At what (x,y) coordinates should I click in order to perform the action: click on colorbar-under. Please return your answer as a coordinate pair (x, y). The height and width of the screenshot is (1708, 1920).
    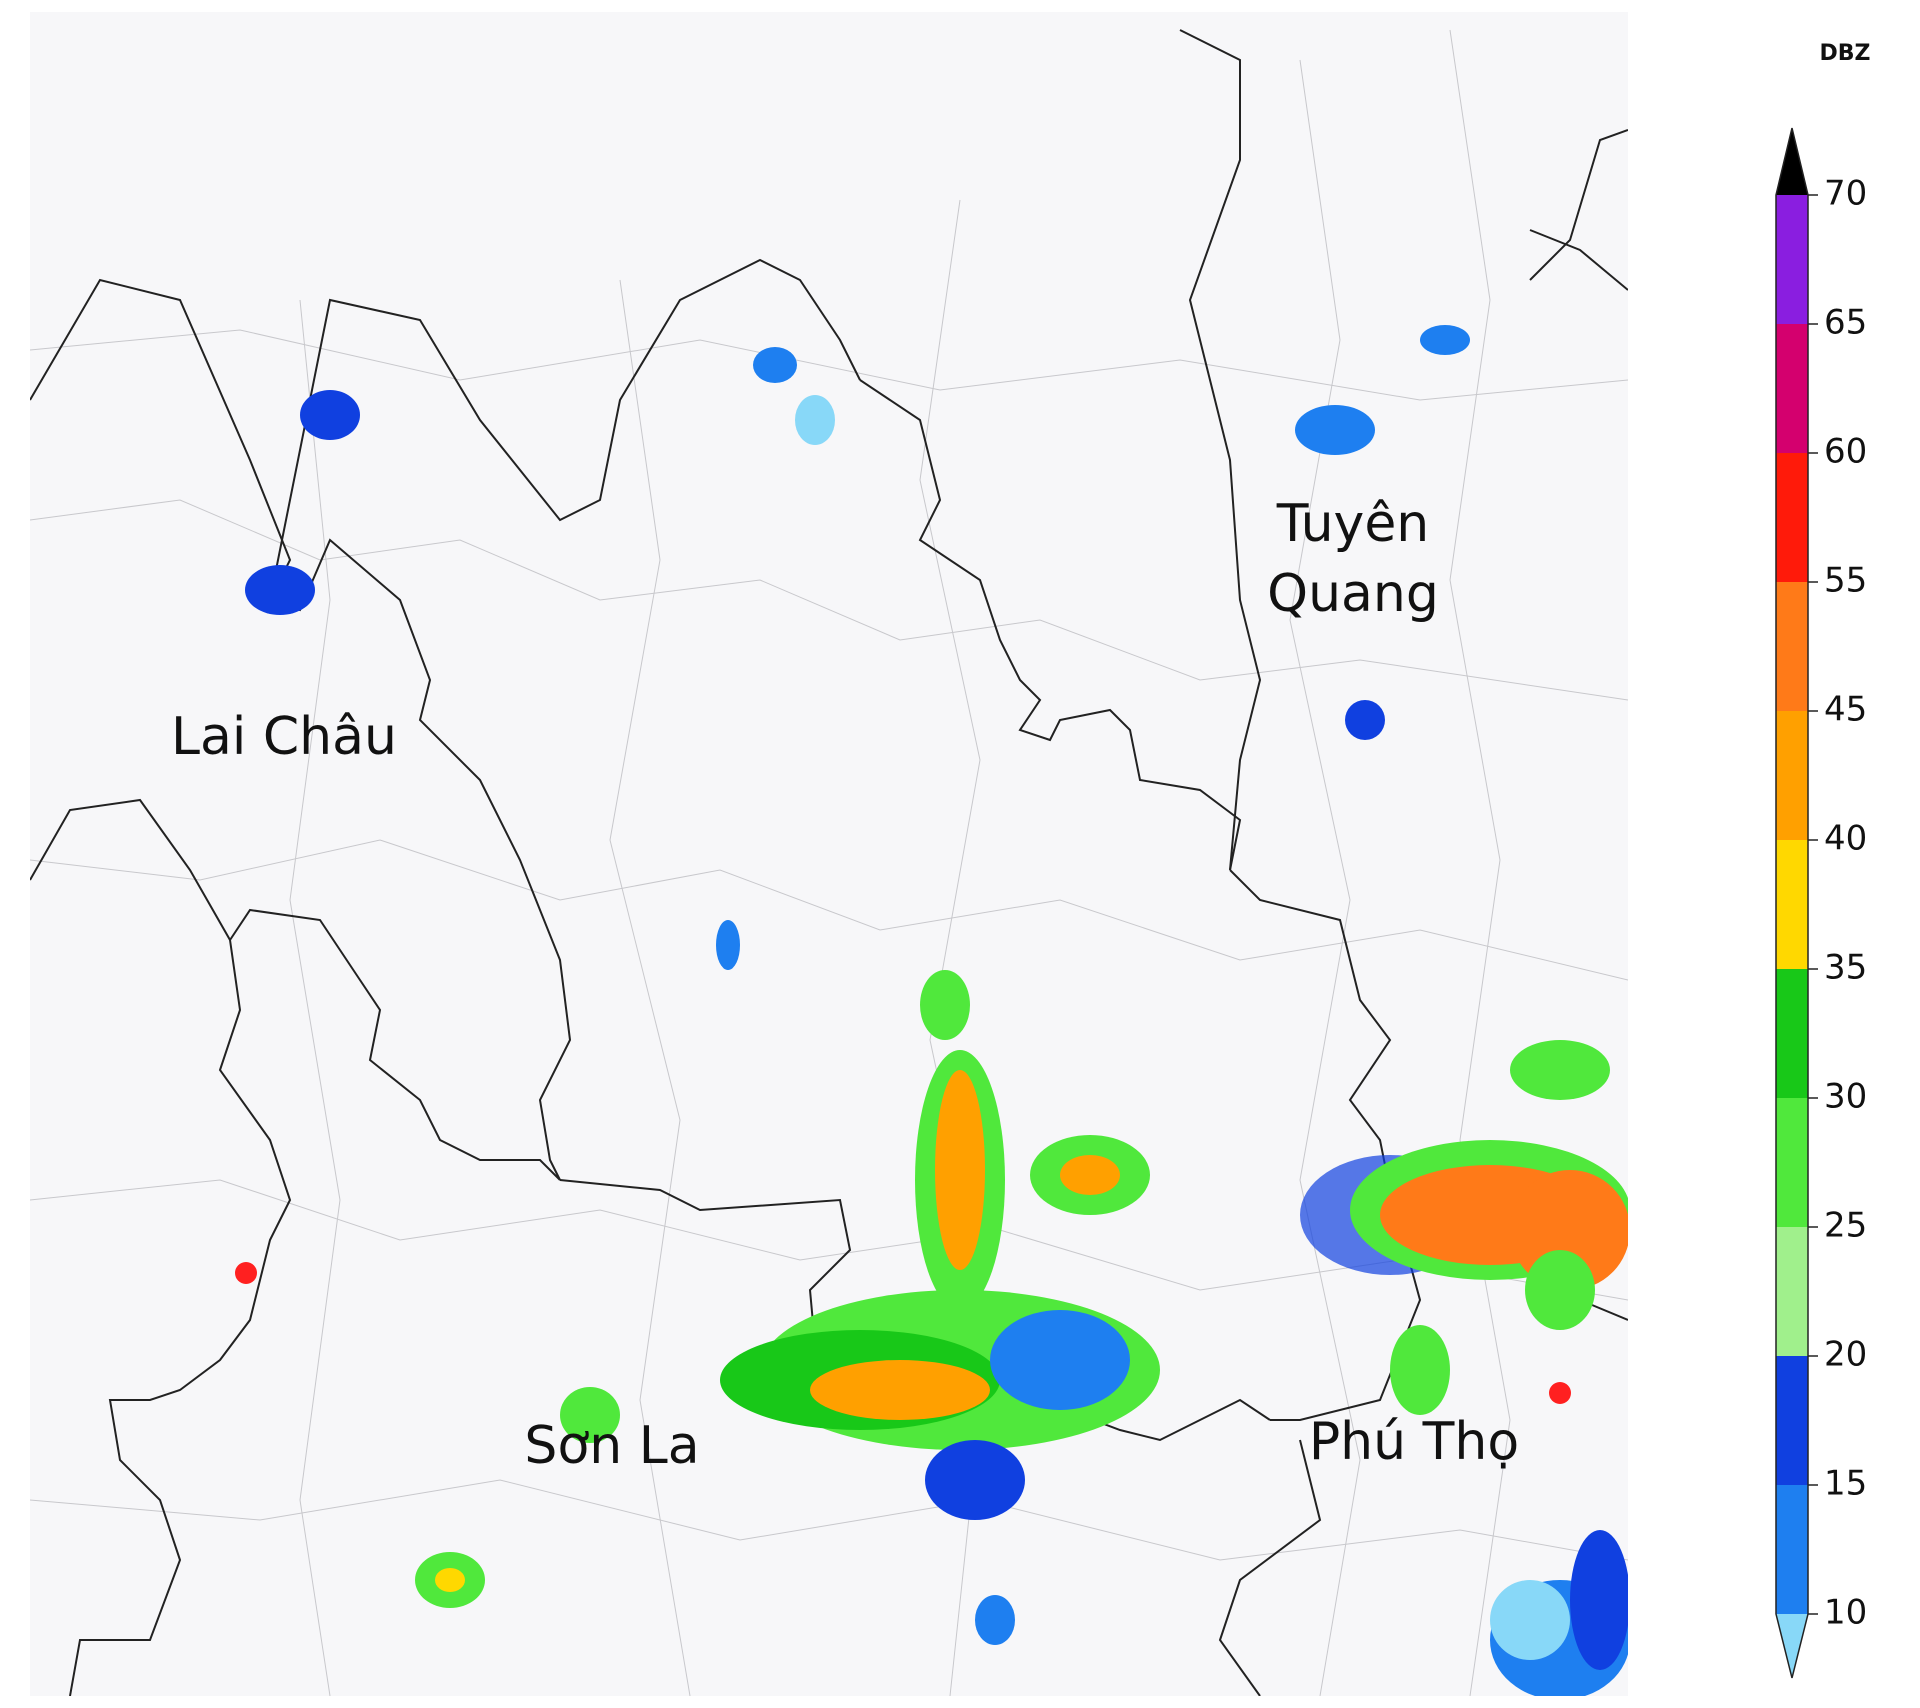
    Looking at the image, I should click on (1792, 1646).